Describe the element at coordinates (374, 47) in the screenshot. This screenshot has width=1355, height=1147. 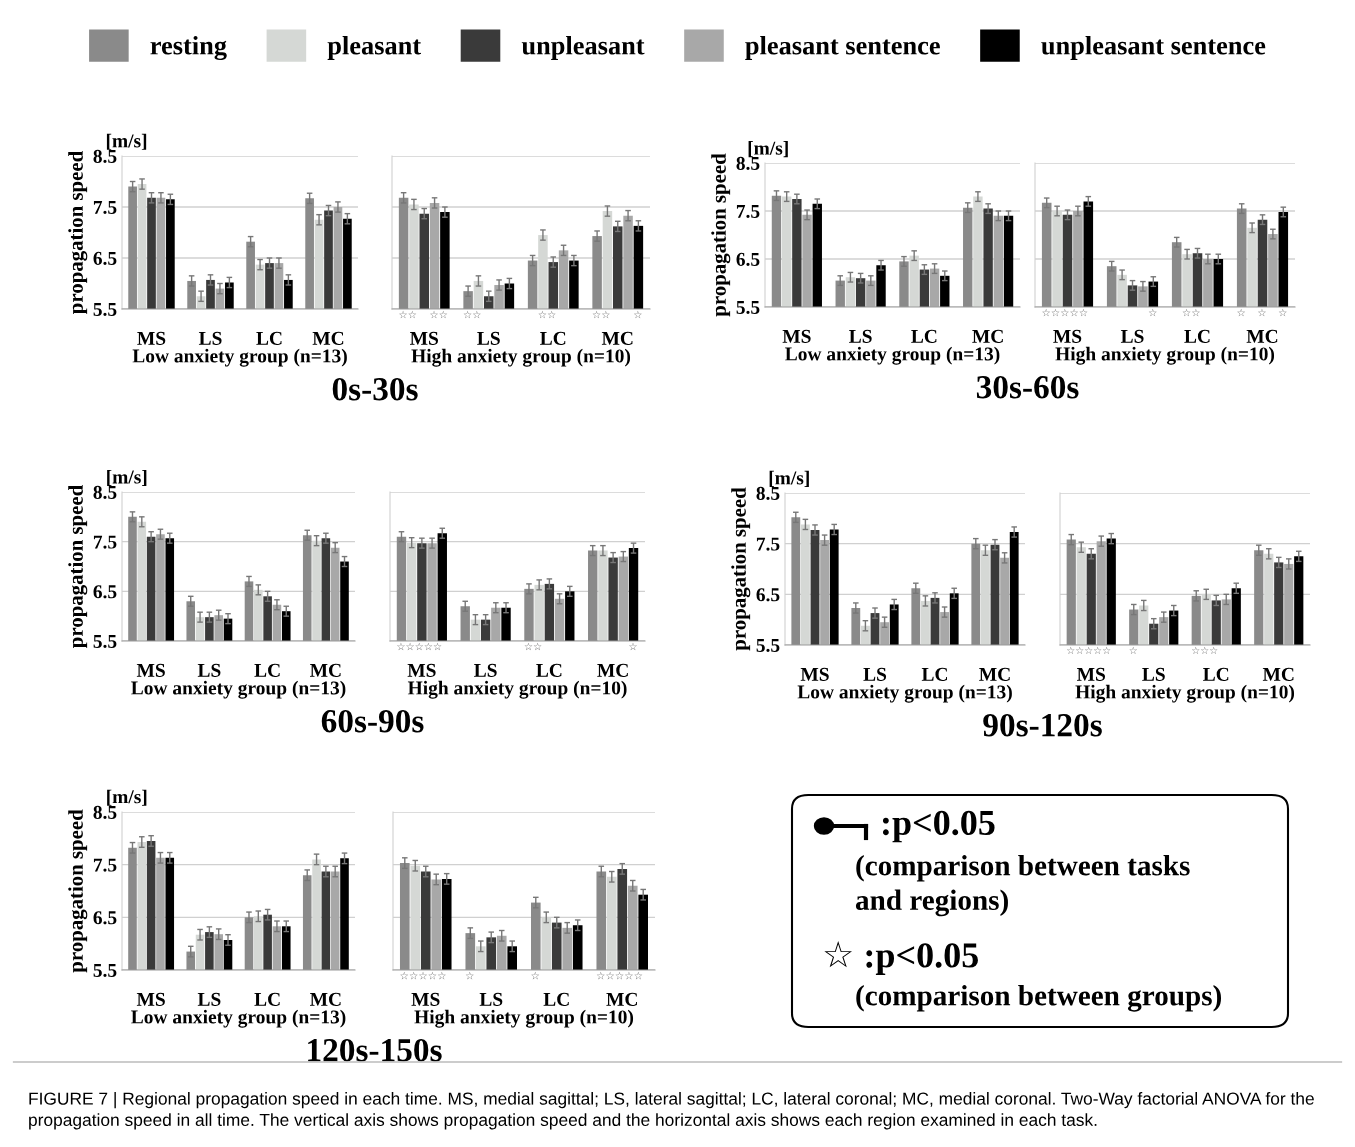
I see `legend-label: pleasant` at that location.